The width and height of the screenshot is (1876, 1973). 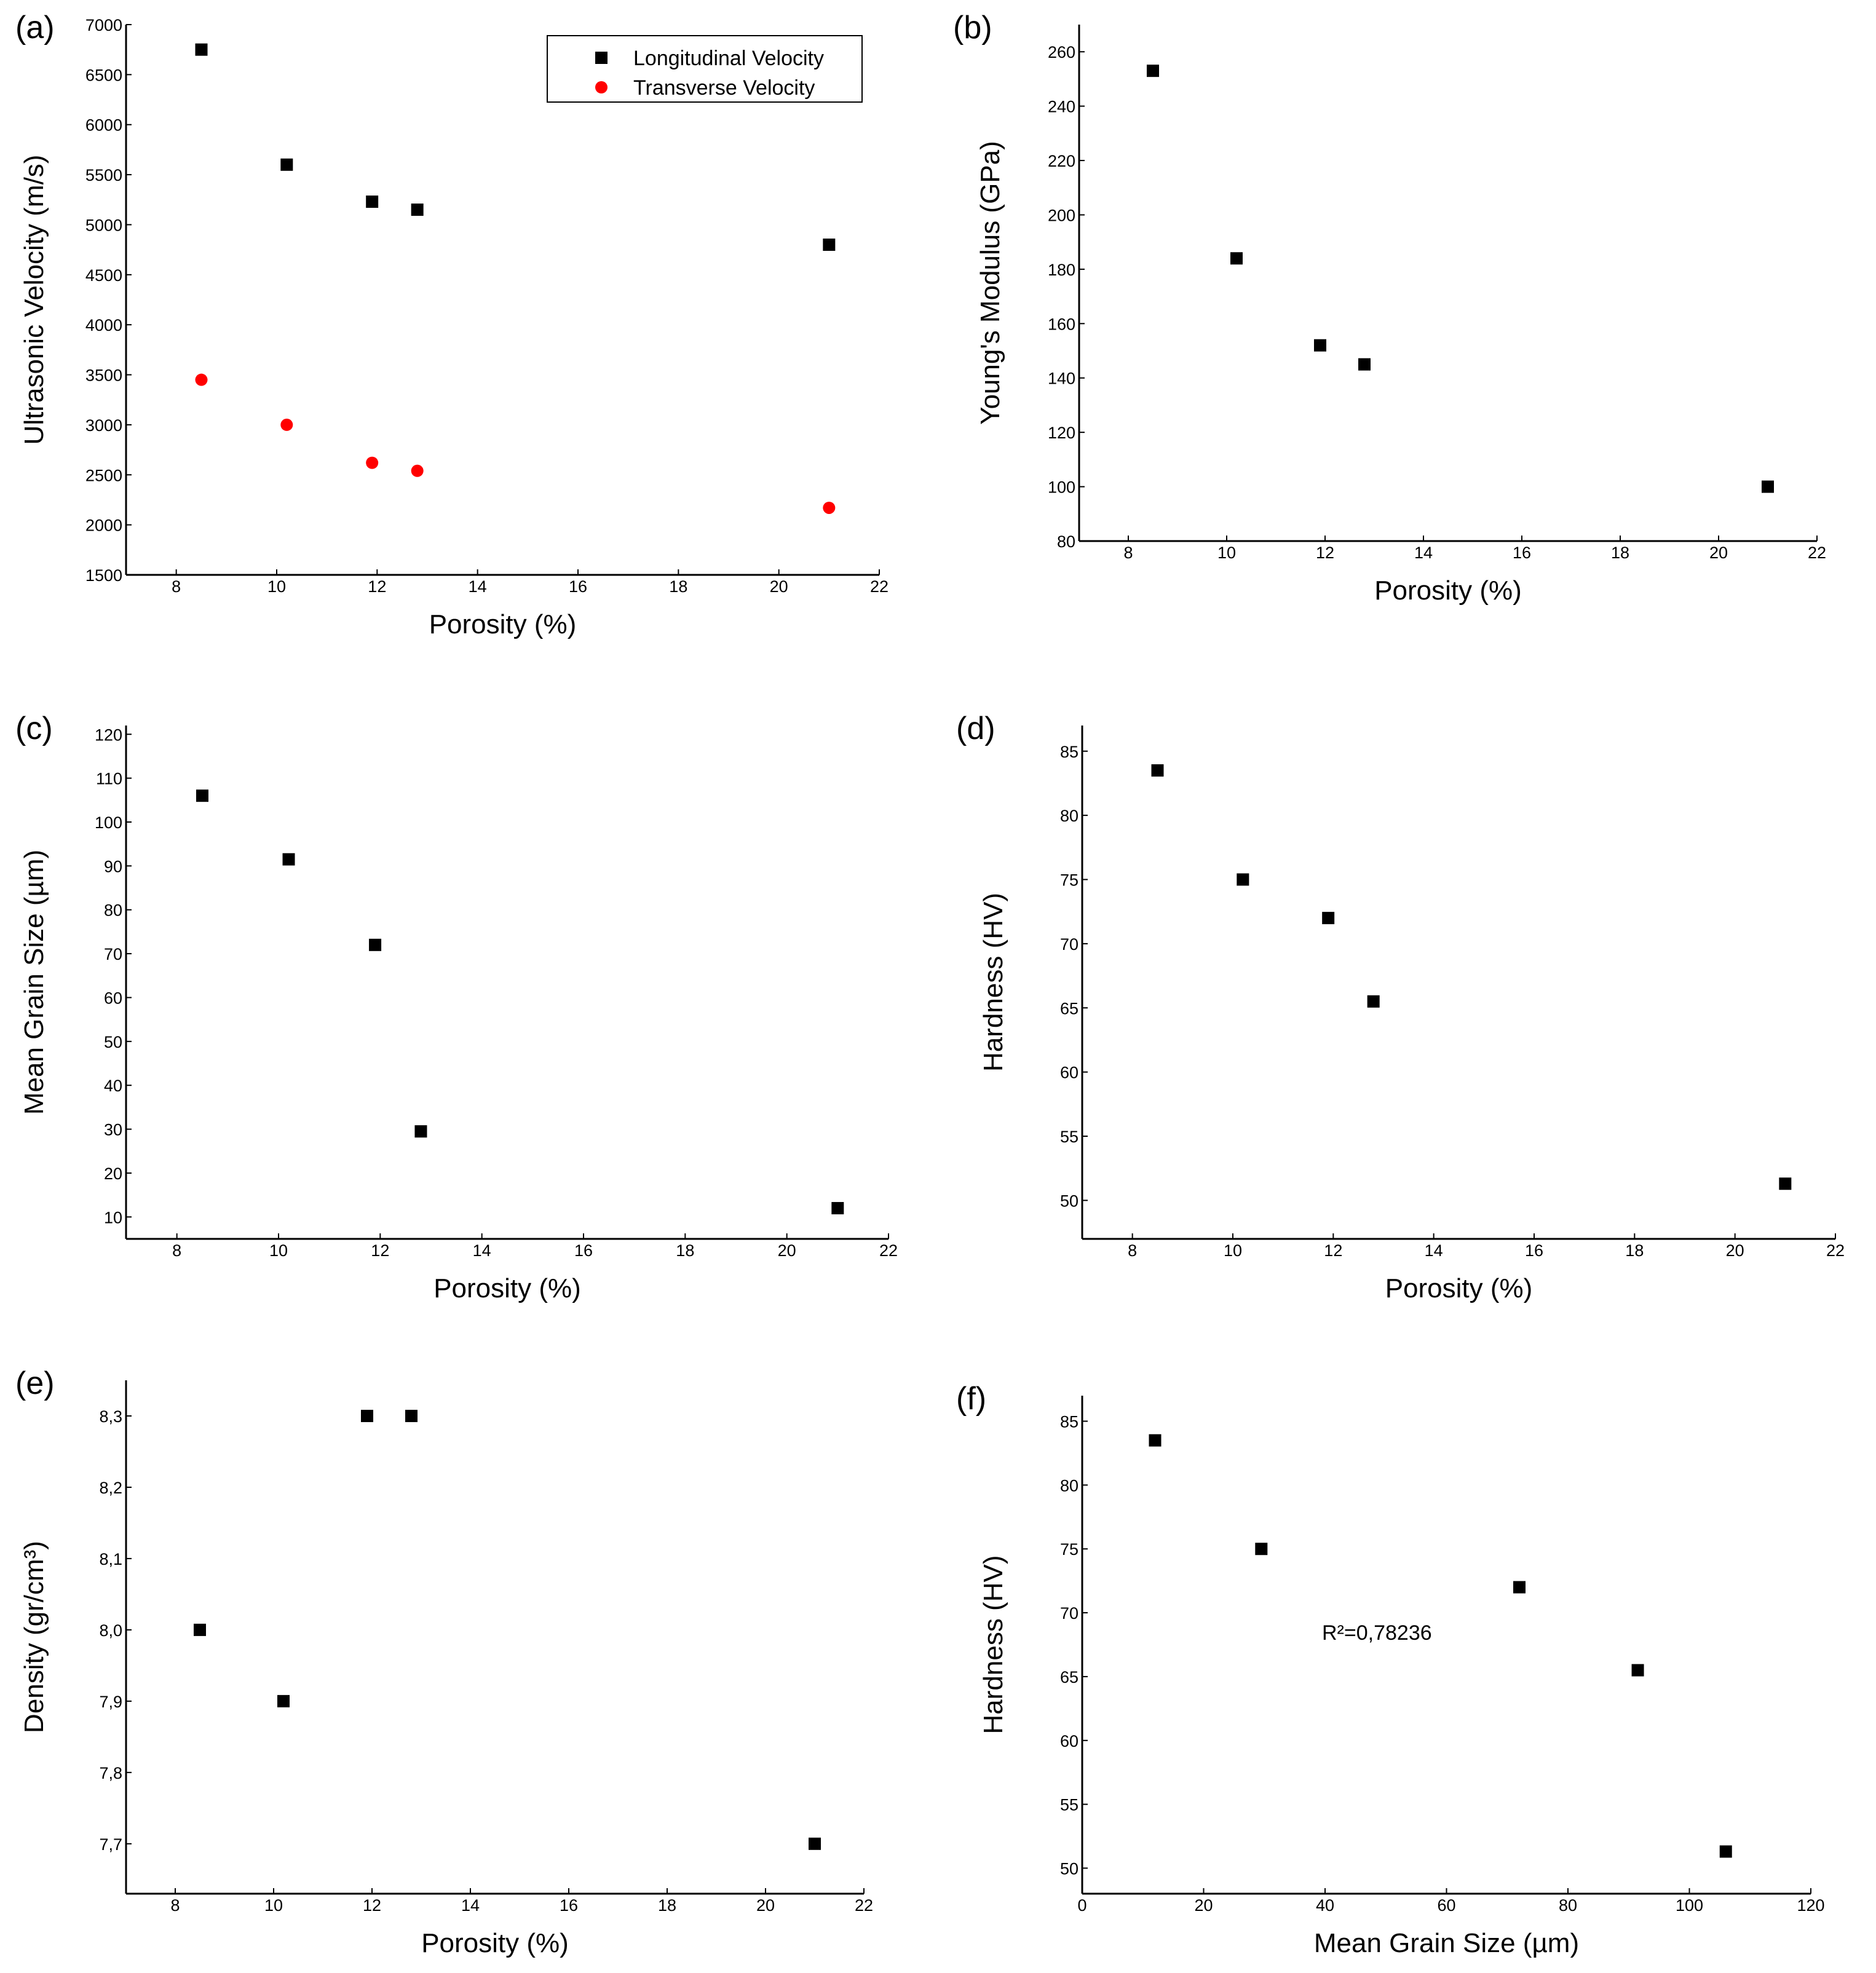 I want to click on y-tick-label: 60, so click(x=1069, y=1073).